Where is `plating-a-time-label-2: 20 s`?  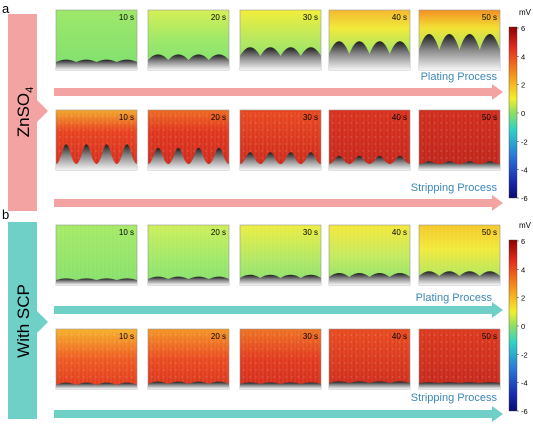
plating-a-time-label-2: 20 s is located at coordinates (218, 17).